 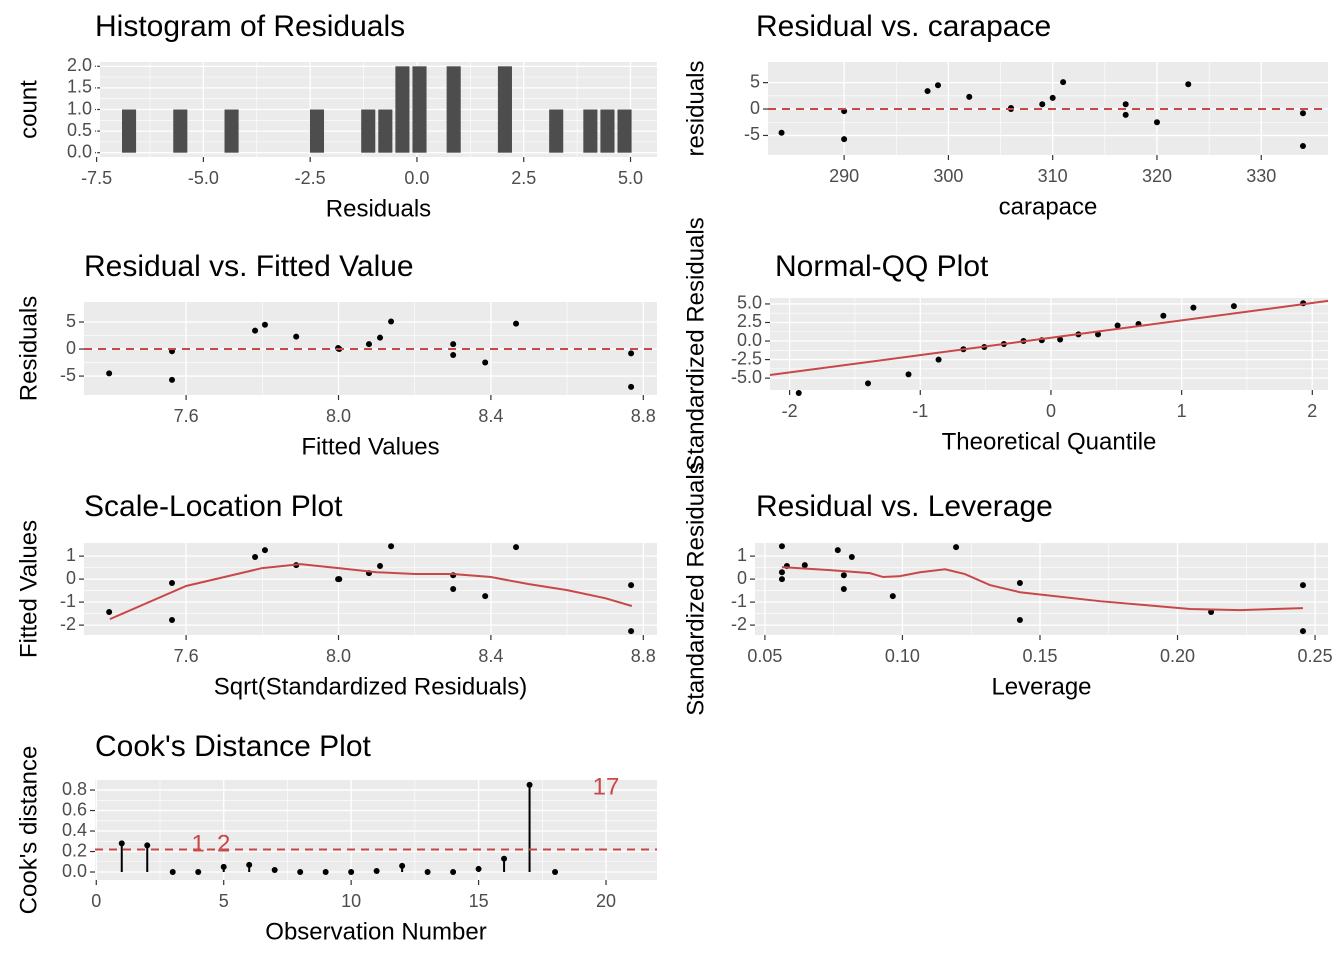 I want to click on y-tick-label: 0.4, so click(x=74, y=830).